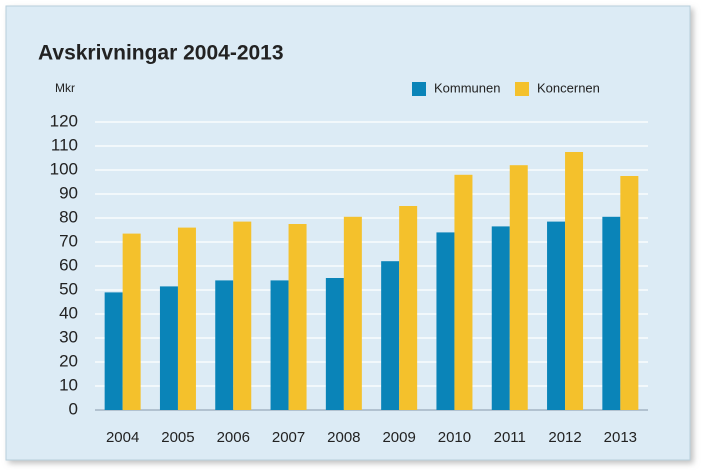  What do you see at coordinates (177, 437) in the screenshot?
I see `x-tick-label: 2005` at bounding box center [177, 437].